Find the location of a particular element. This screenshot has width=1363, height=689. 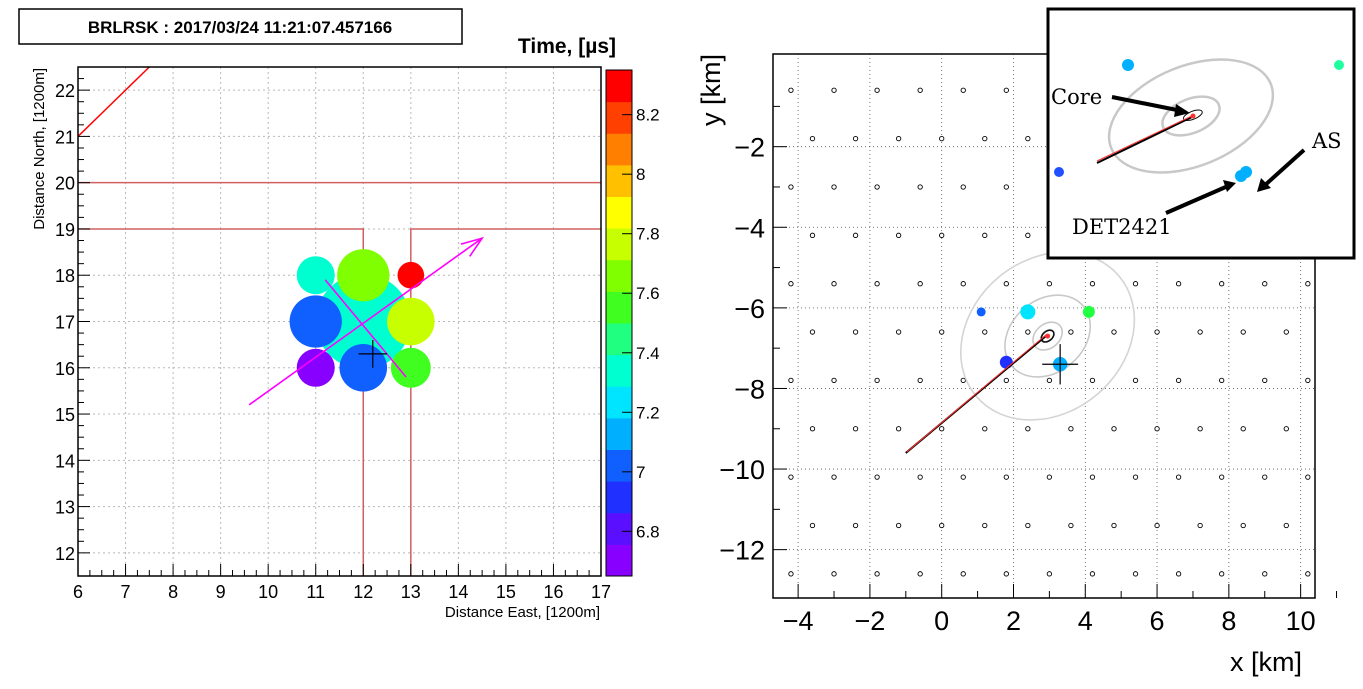

inset-core-label: Core is located at coordinates (1076, 97).